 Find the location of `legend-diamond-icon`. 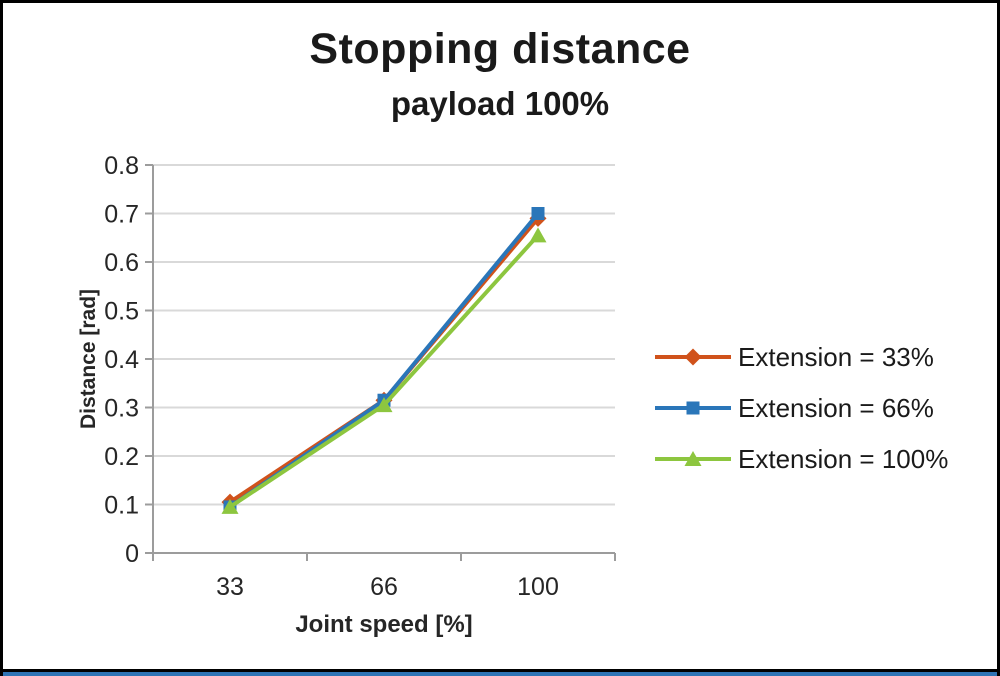

legend-diamond-icon is located at coordinates (693, 357).